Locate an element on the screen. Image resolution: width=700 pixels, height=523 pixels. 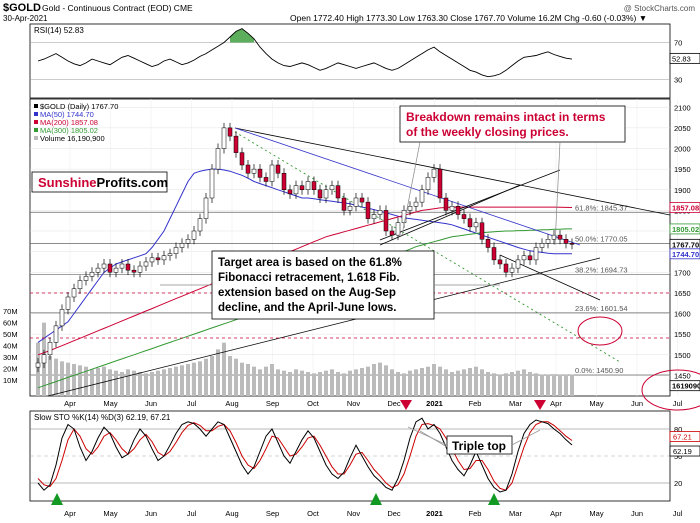
volume-tick-label: 50M is located at coordinates (10, 334).